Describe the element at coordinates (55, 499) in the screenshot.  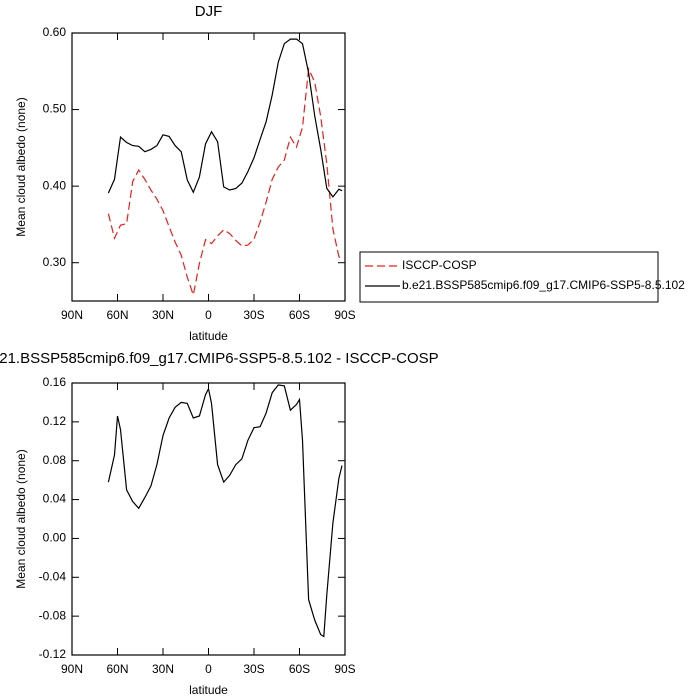
I see `y-tick-label: 0.04` at that location.